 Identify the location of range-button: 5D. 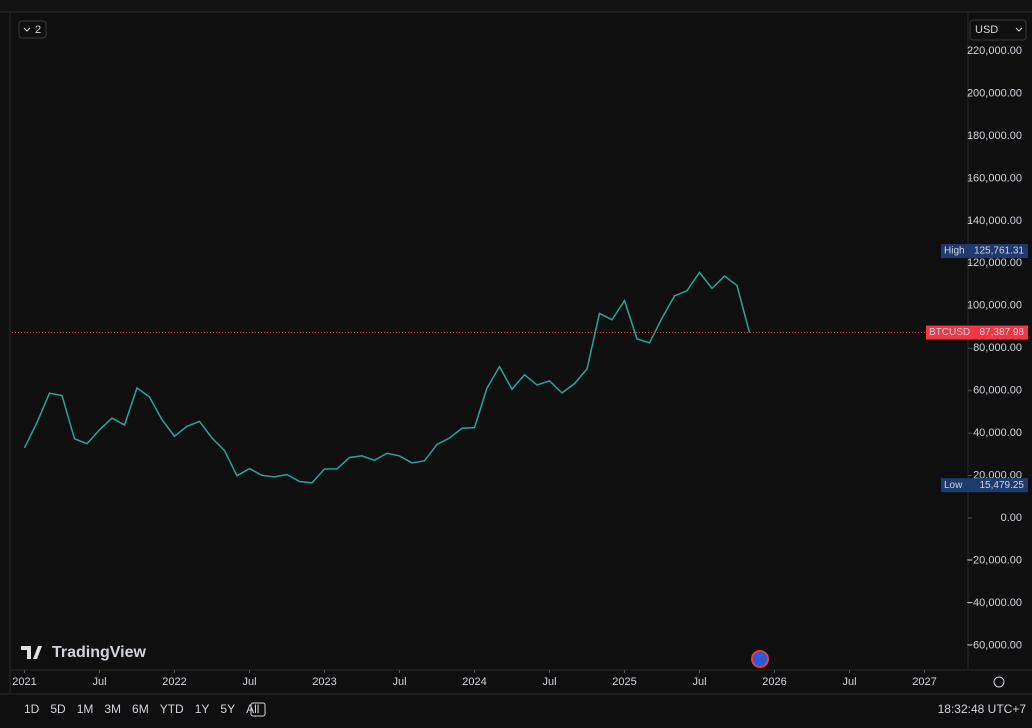
(58, 709).